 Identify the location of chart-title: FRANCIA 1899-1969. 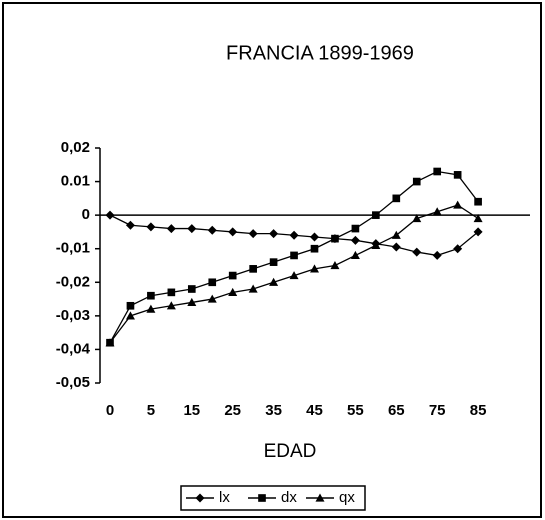
(320, 53).